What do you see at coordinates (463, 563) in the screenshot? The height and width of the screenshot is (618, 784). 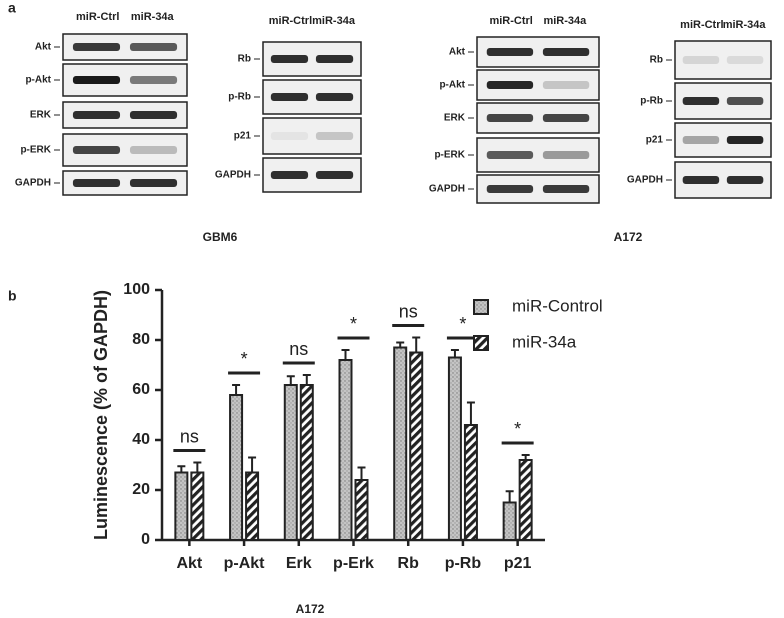 I see `x-tick-label: p-Rb` at bounding box center [463, 563].